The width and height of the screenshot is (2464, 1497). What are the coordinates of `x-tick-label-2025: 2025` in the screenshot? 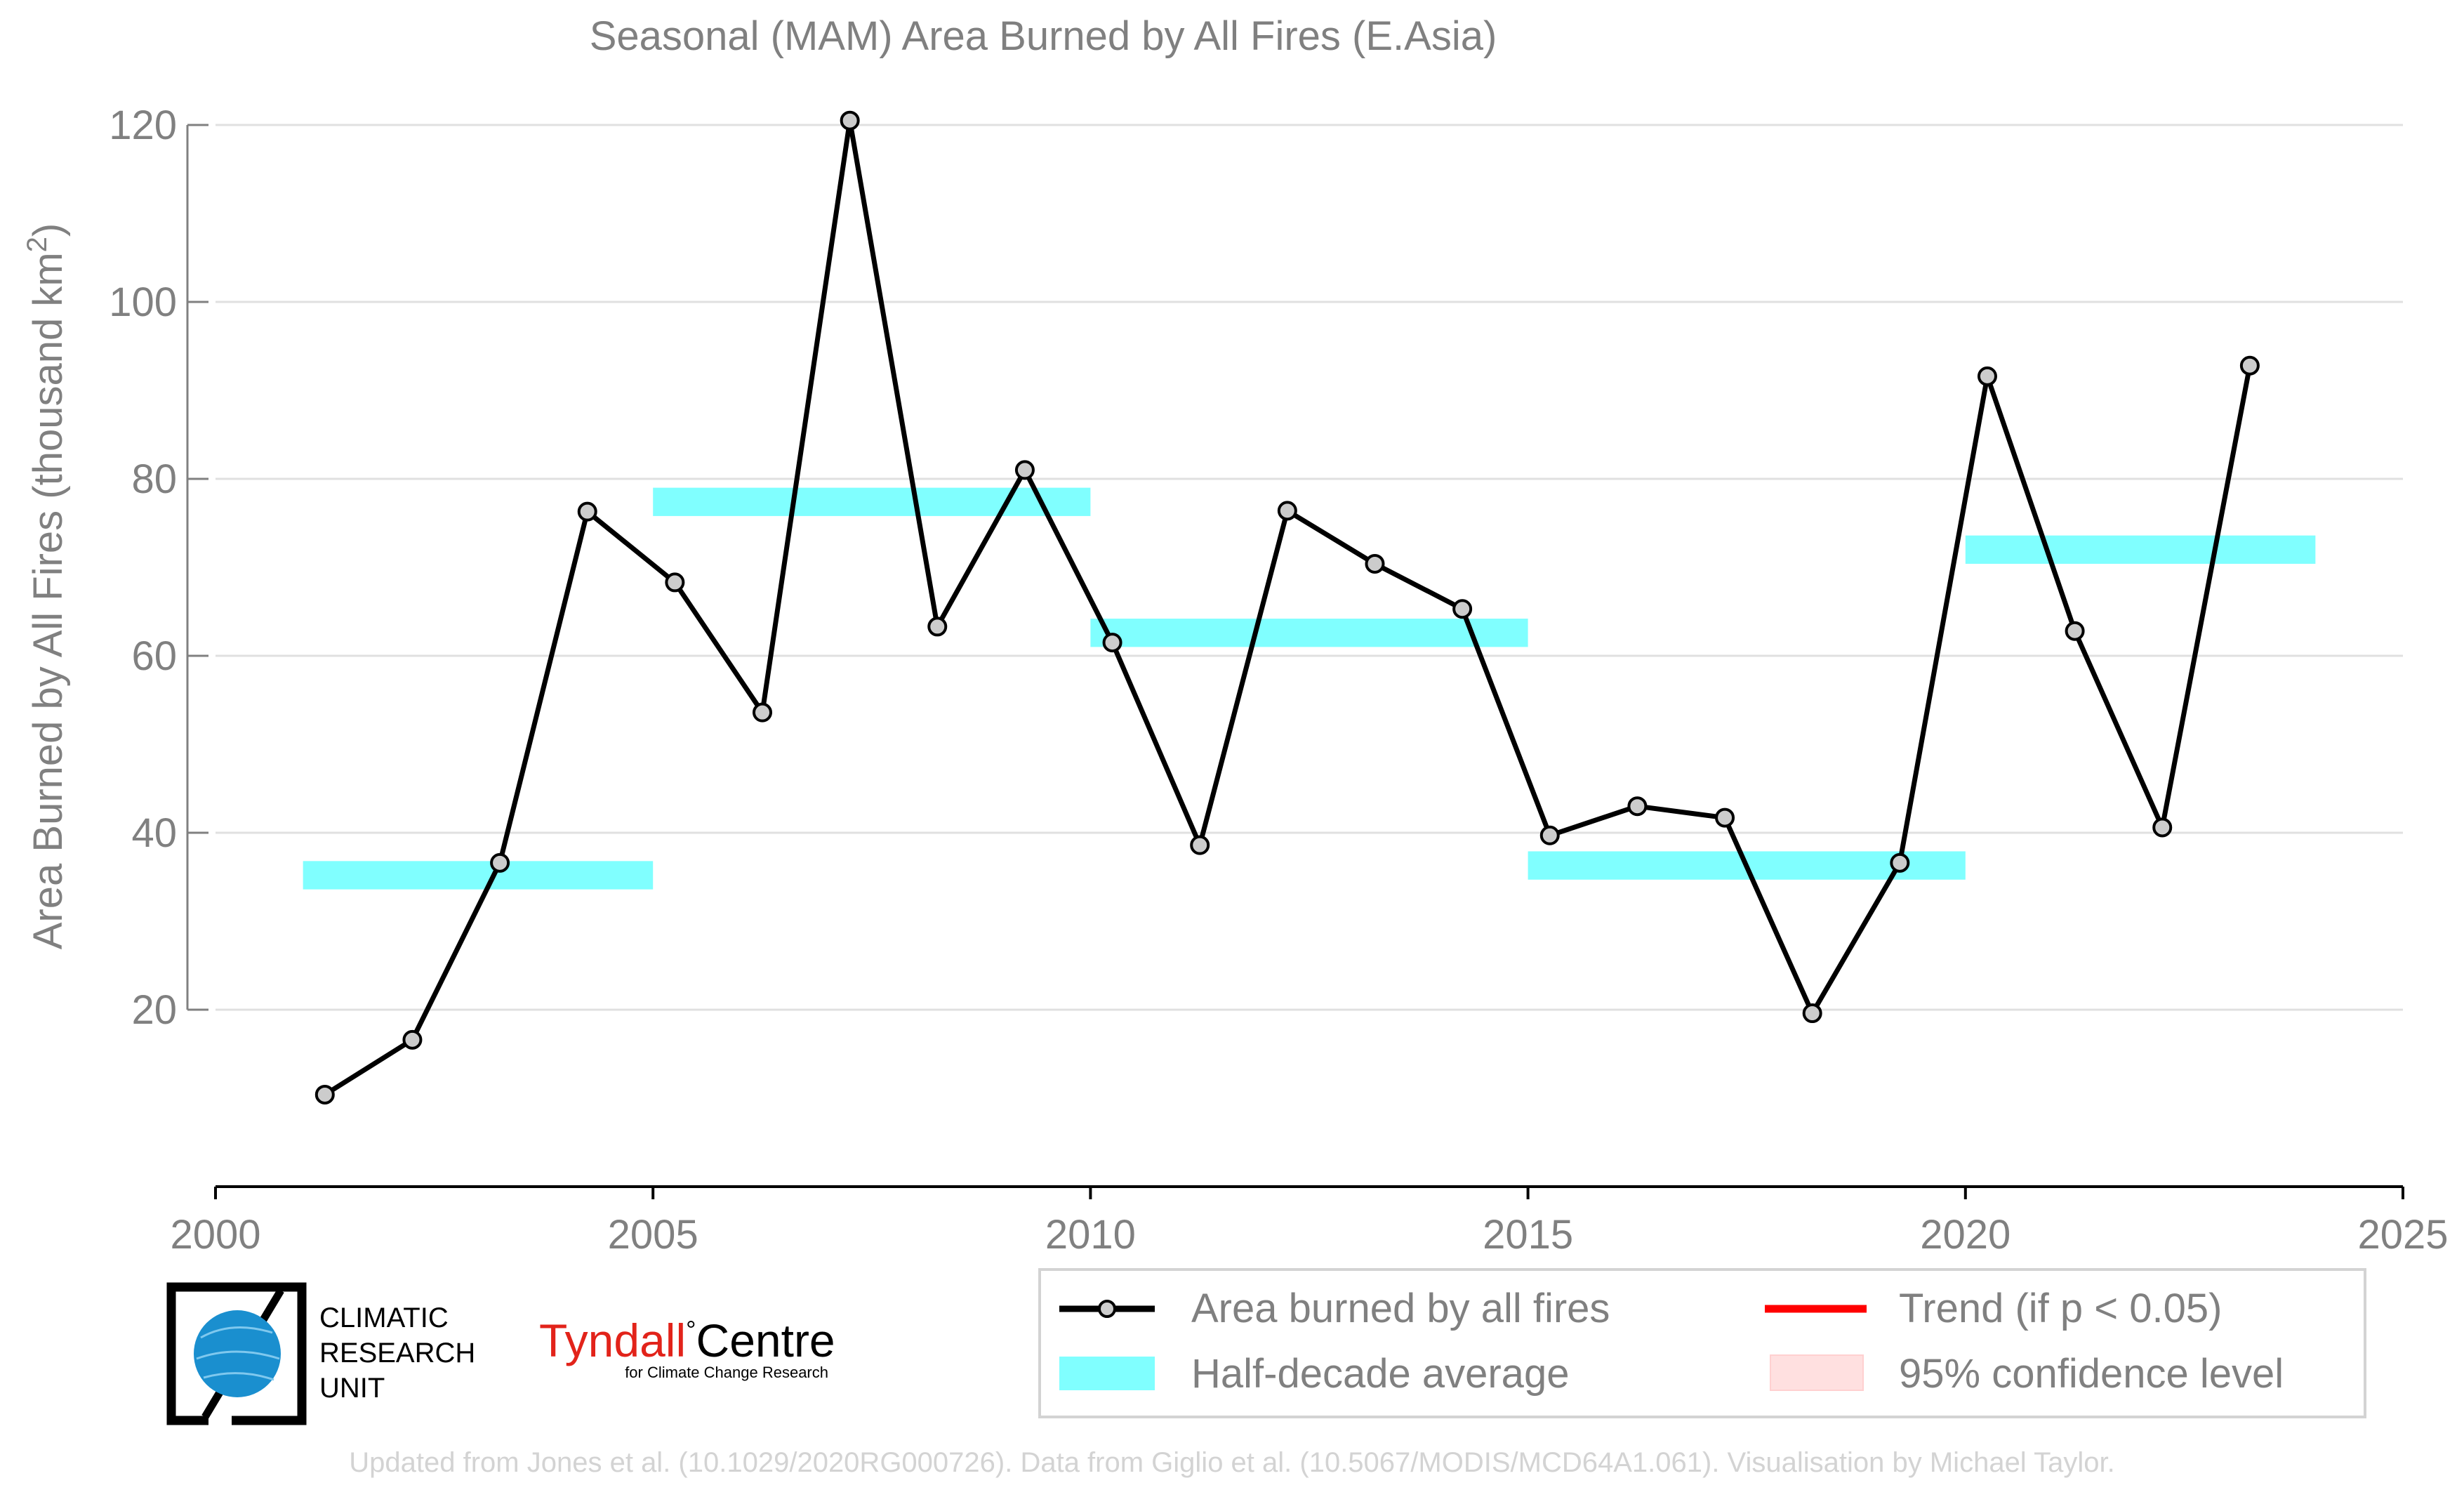 It's located at (2402, 1235).